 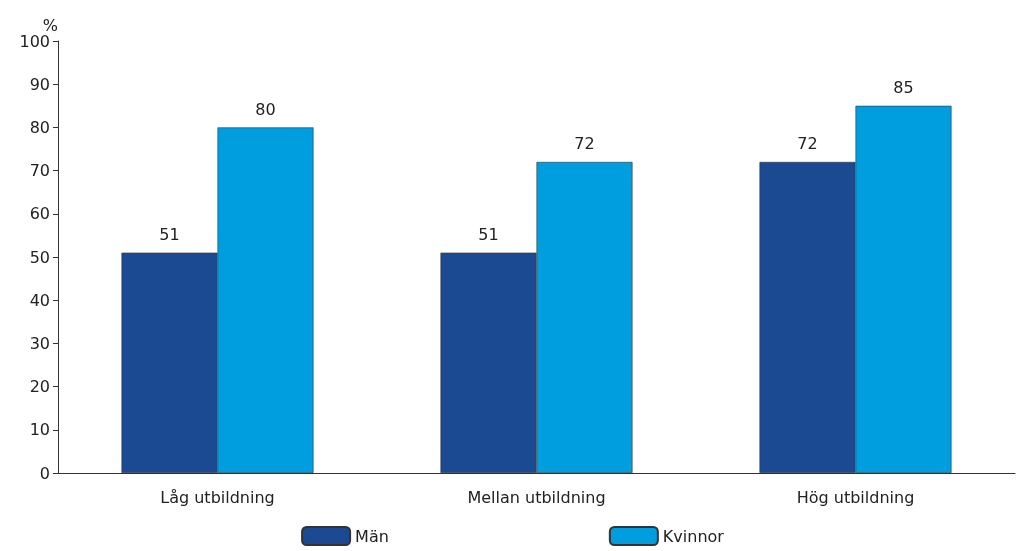 What do you see at coordinates (39, 343) in the screenshot?
I see `y-tick-label: 30` at bounding box center [39, 343].